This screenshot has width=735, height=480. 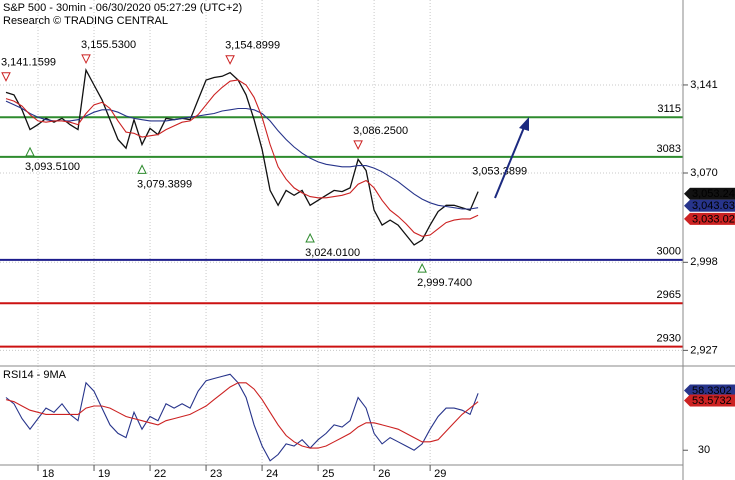 What do you see at coordinates (440, 474) in the screenshot?
I see `x-tick-label: 29` at bounding box center [440, 474].